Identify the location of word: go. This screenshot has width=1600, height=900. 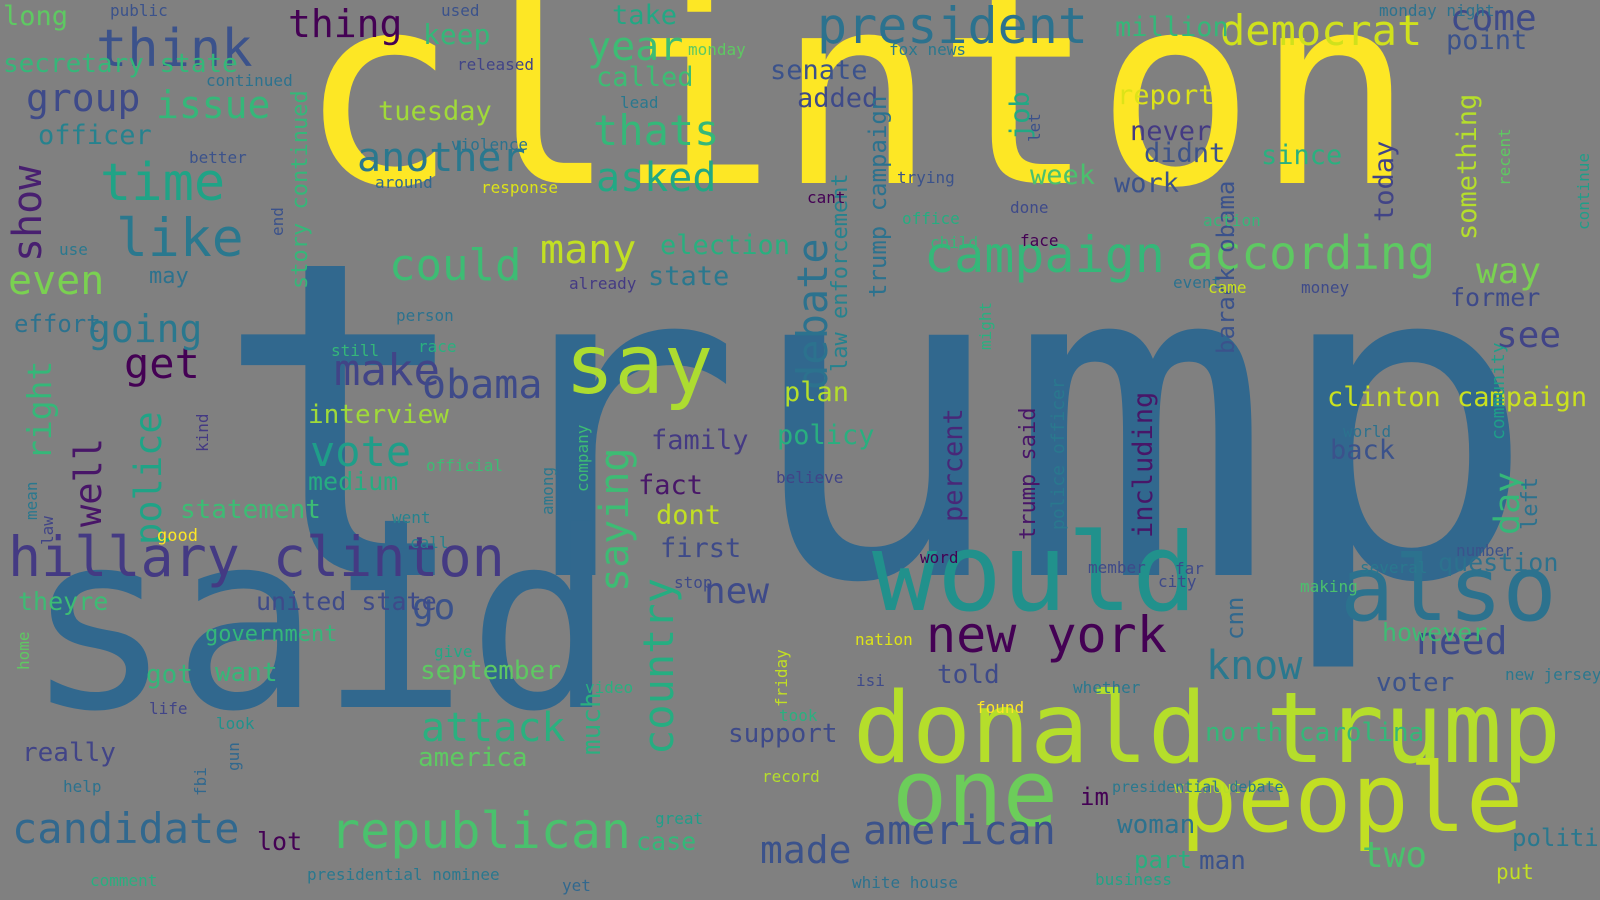
(434, 607).